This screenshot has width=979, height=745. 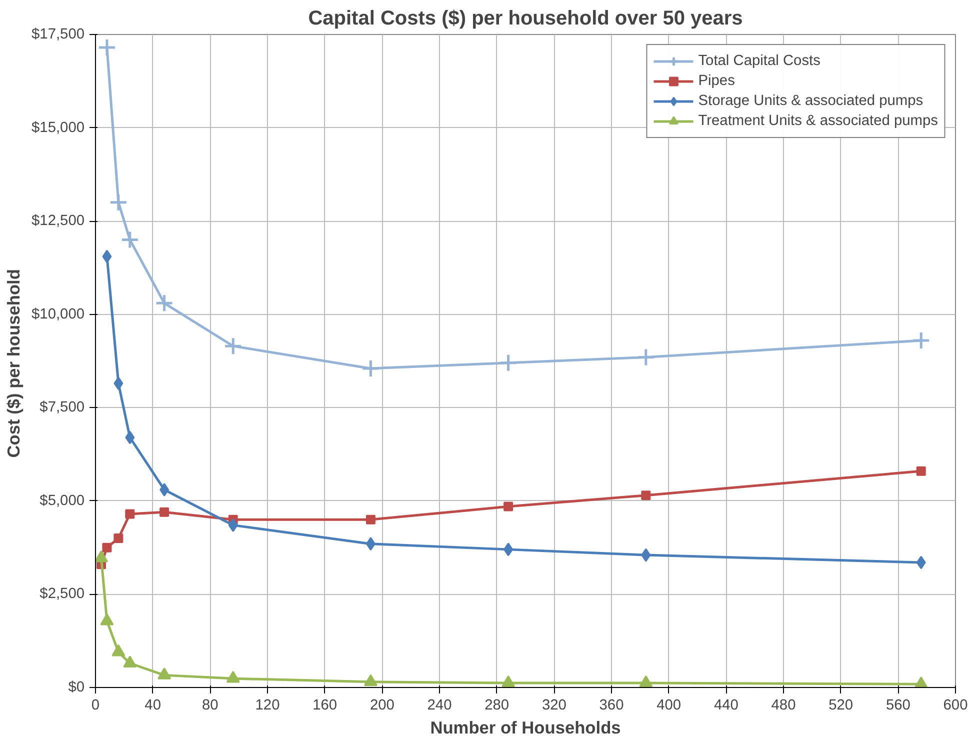 I want to click on y-tick-label: $12,500, so click(x=58, y=221).